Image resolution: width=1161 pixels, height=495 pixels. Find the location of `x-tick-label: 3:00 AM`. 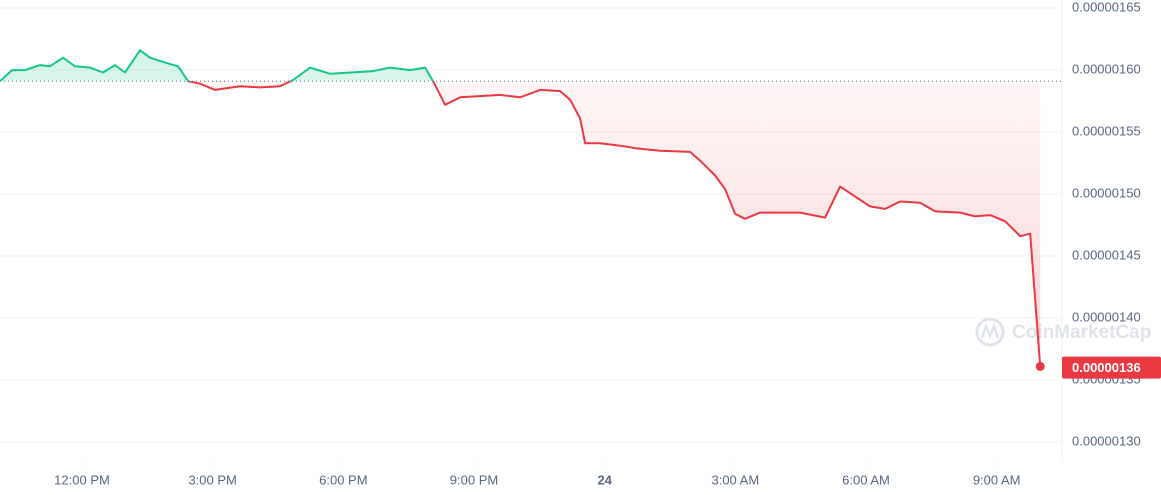

x-tick-label: 3:00 AM is located at coordinates (735, 479).